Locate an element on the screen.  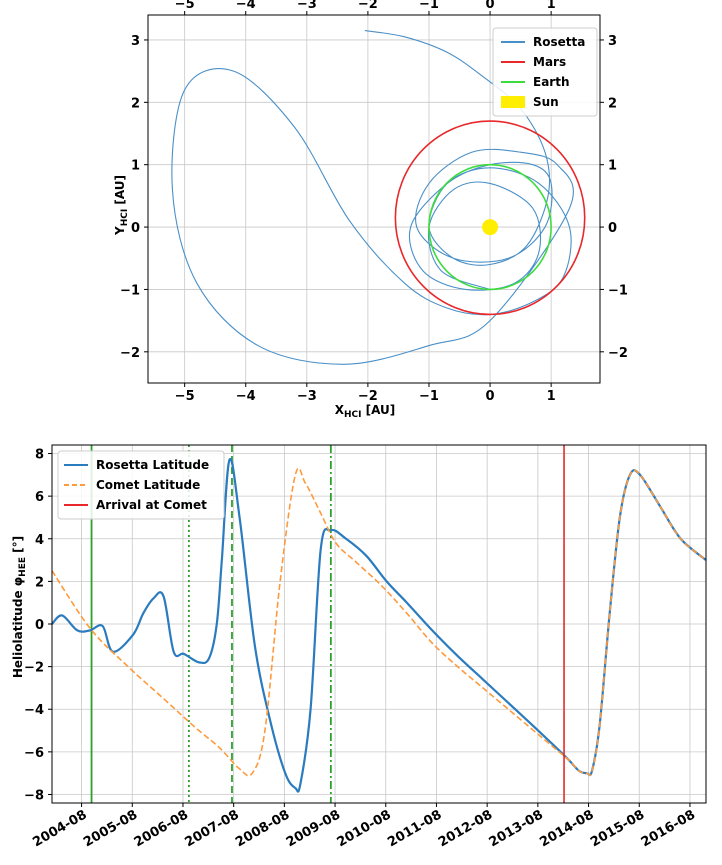
orbit-ytick-label: 3 is located at coordinates (135, 41).